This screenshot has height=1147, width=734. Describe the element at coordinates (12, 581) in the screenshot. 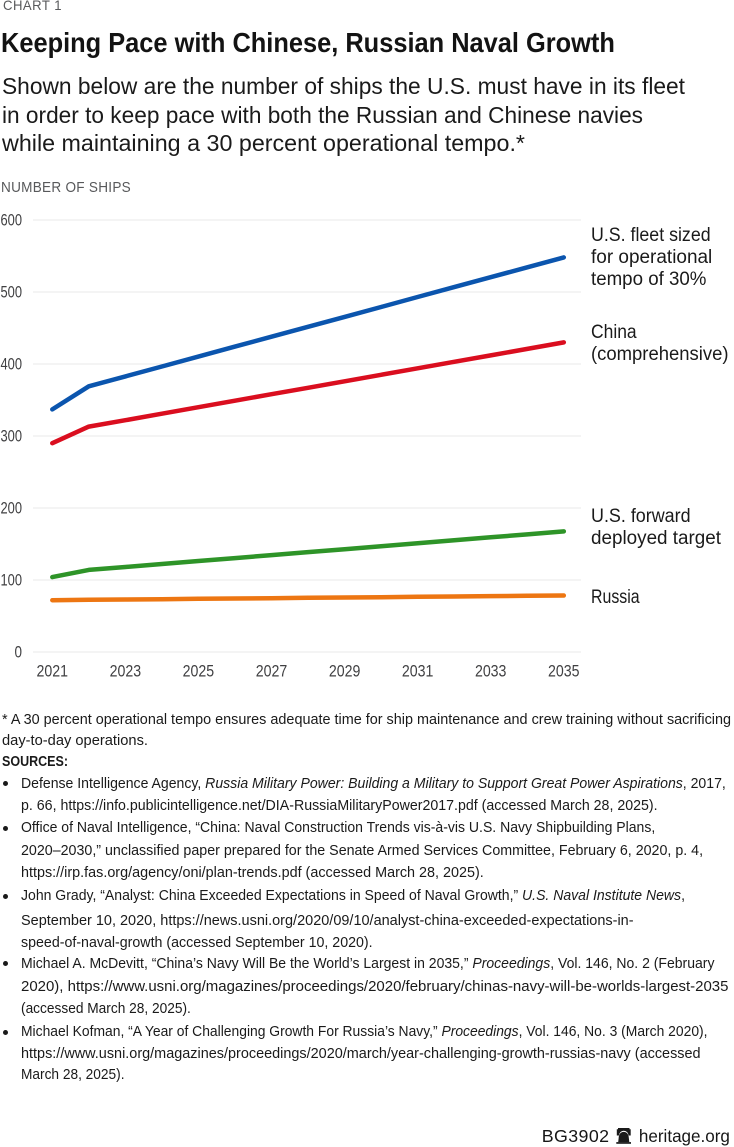

I see `svg-text: 100` at that location.